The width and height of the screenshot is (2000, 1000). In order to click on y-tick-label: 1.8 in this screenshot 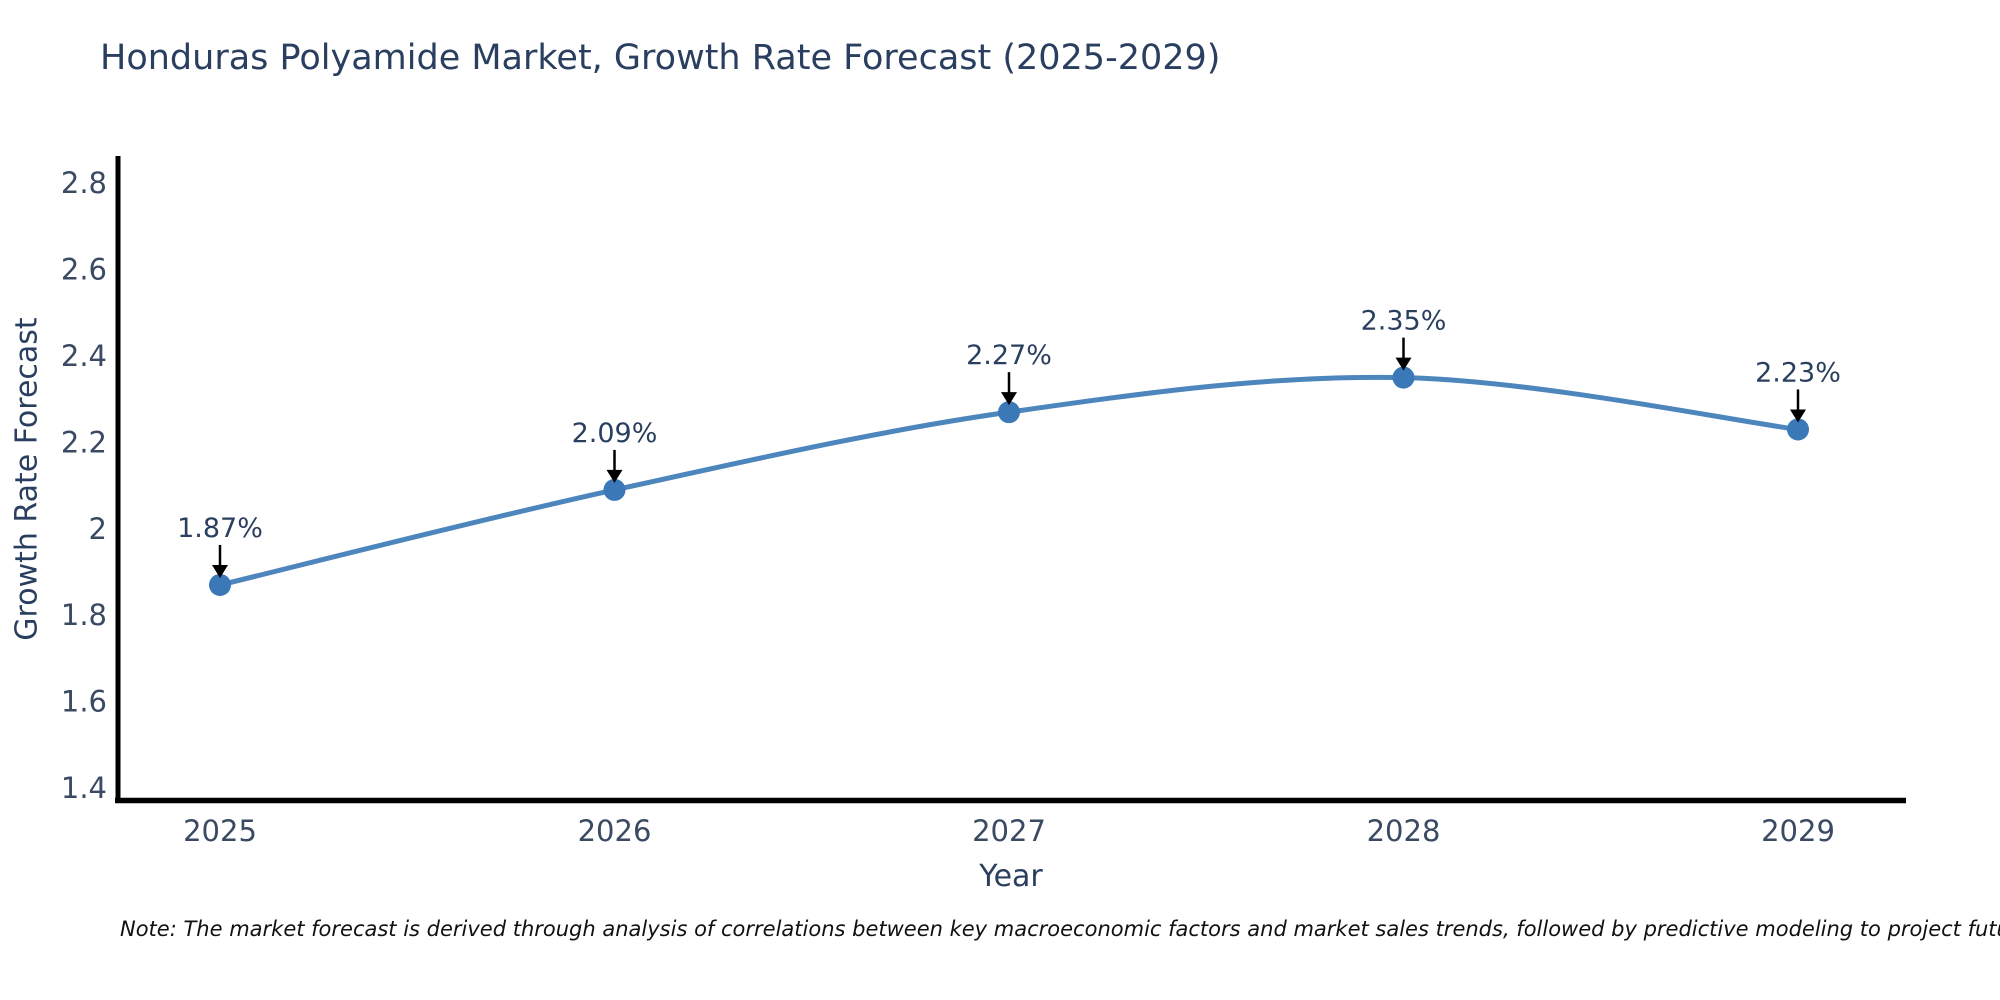, I will do `click(84, 615)`.